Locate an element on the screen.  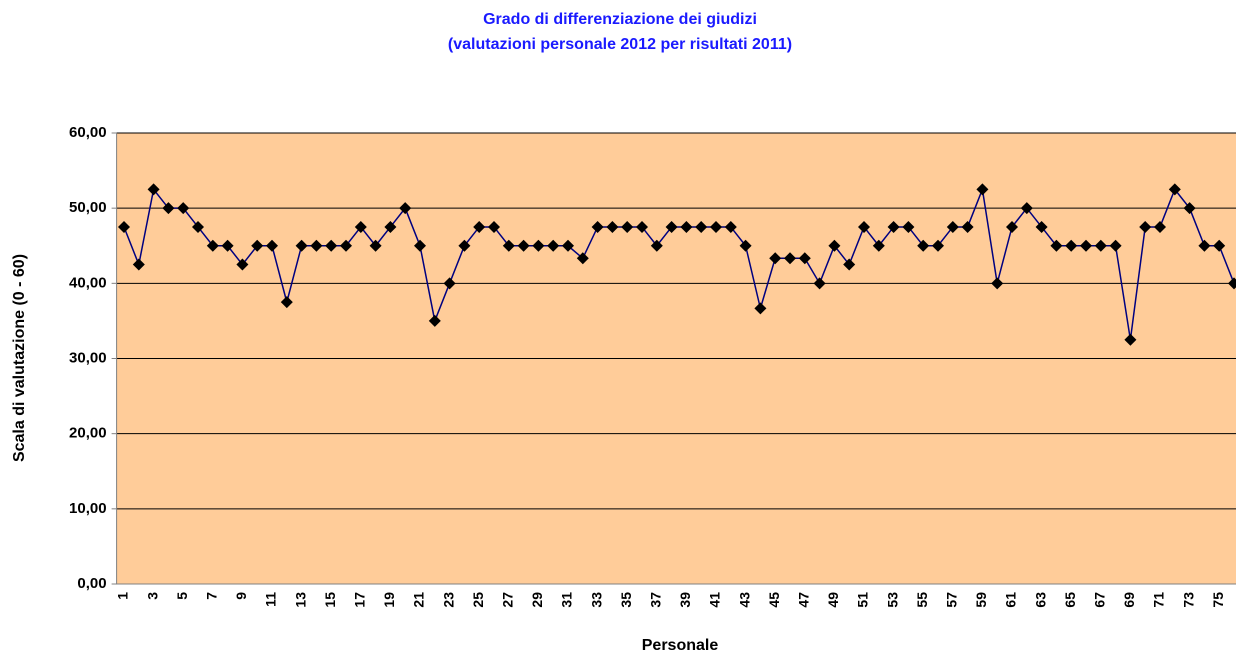
x-tick-label: 7 is located at coordinates (212, 596).